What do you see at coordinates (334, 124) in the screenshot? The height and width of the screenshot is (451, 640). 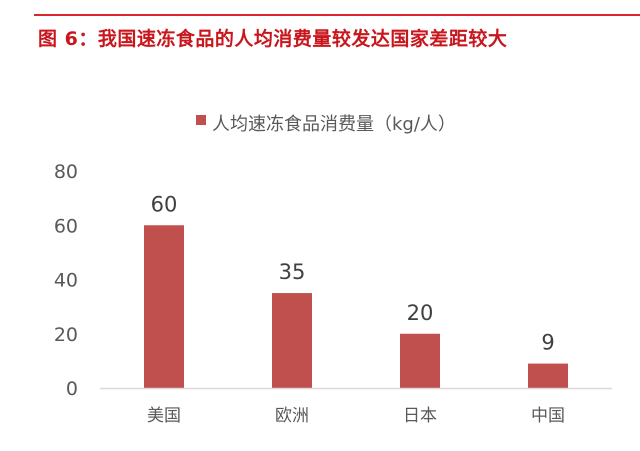 I see `legend-label: 人均速冻食品消费量（kg/人）` at bounding box center [334, 124].